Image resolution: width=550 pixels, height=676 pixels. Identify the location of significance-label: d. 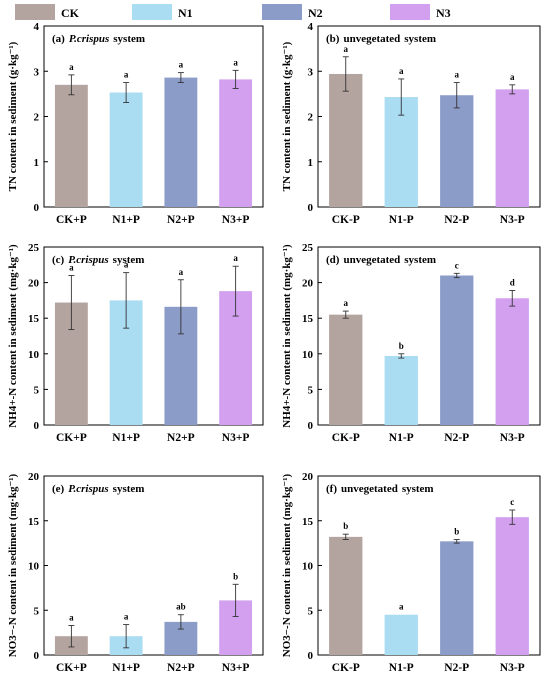
(512, 282).